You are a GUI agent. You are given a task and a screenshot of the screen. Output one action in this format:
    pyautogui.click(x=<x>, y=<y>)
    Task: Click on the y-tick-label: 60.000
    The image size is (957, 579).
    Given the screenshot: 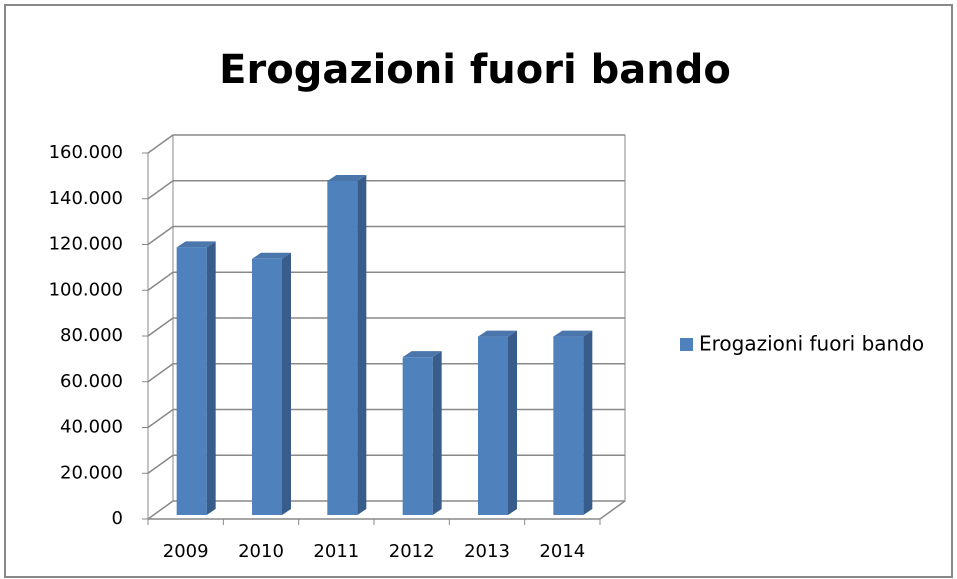 What is the action you would take?
    pyautogui.click(x=91, y=381)
    